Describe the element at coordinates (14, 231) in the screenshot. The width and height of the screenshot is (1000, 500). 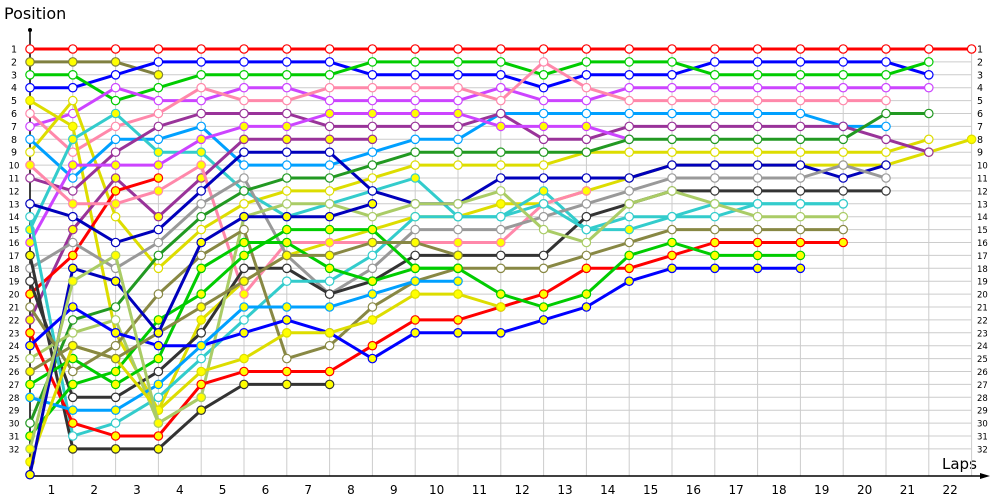
I see `y-tick-label: 15` at that location.